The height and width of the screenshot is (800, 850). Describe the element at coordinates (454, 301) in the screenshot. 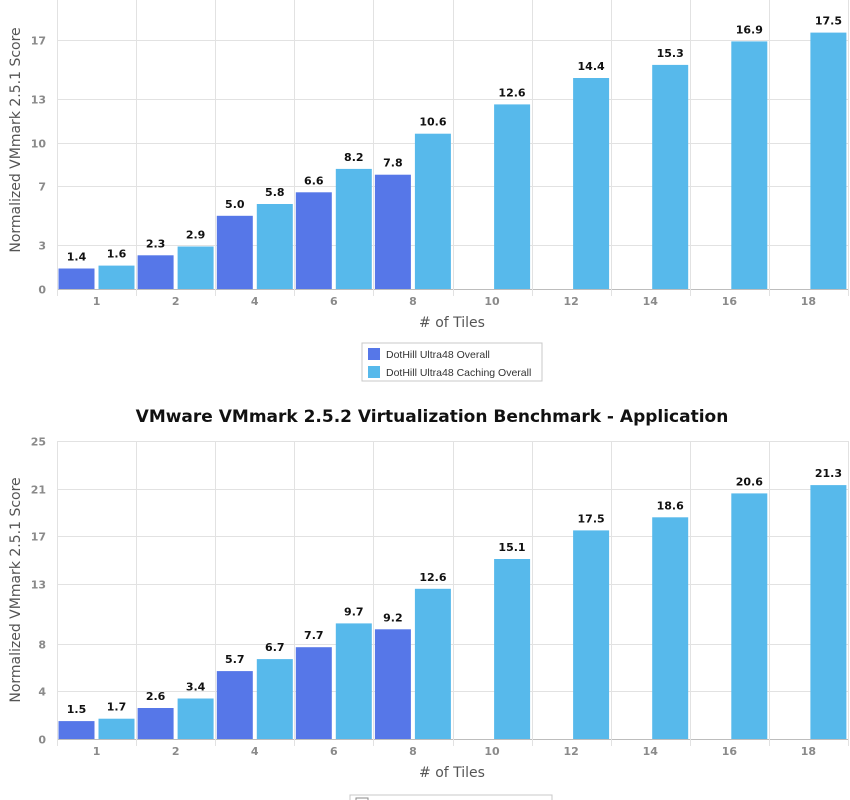

I see `chart-1-x-tick-labels: 1 2 4 6 8 10 12 14 16 18` at that location.